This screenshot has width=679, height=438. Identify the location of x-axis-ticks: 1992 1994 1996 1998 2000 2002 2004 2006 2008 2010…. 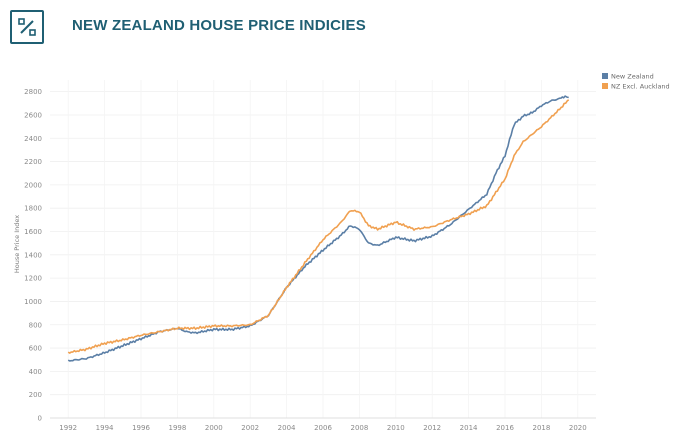
(322, 428).